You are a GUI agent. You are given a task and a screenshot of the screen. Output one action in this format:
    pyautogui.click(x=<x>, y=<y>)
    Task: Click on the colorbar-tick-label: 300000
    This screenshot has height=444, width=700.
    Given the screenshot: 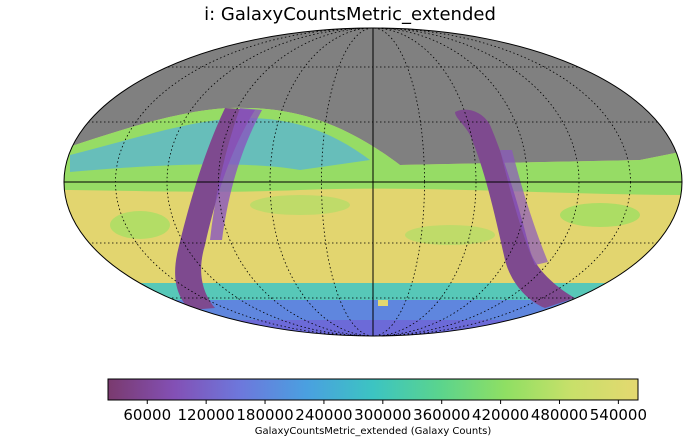 What is the action you would take?
    pyautogui.click(x=382, y=415)
    